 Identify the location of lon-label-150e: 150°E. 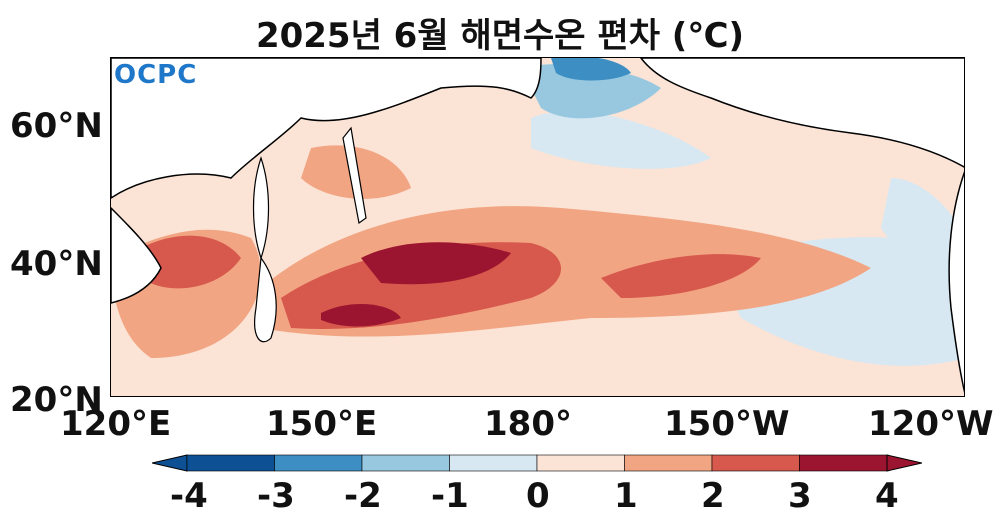
(322, 424).